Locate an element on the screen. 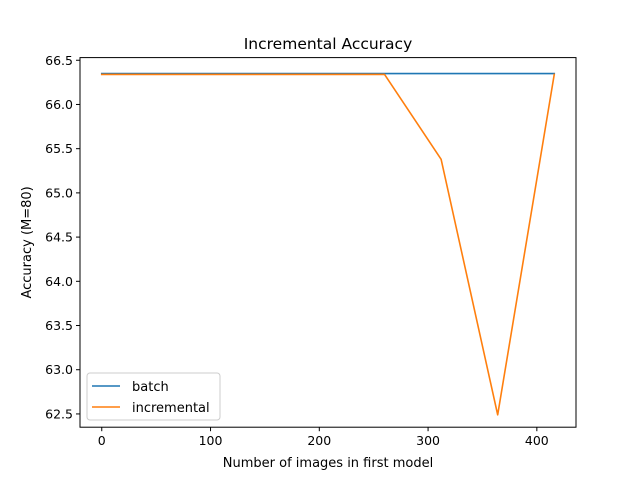 The image size is (640, 480). y-axis-label: Accuracy (M=80) is located at coordinates (27, 242).